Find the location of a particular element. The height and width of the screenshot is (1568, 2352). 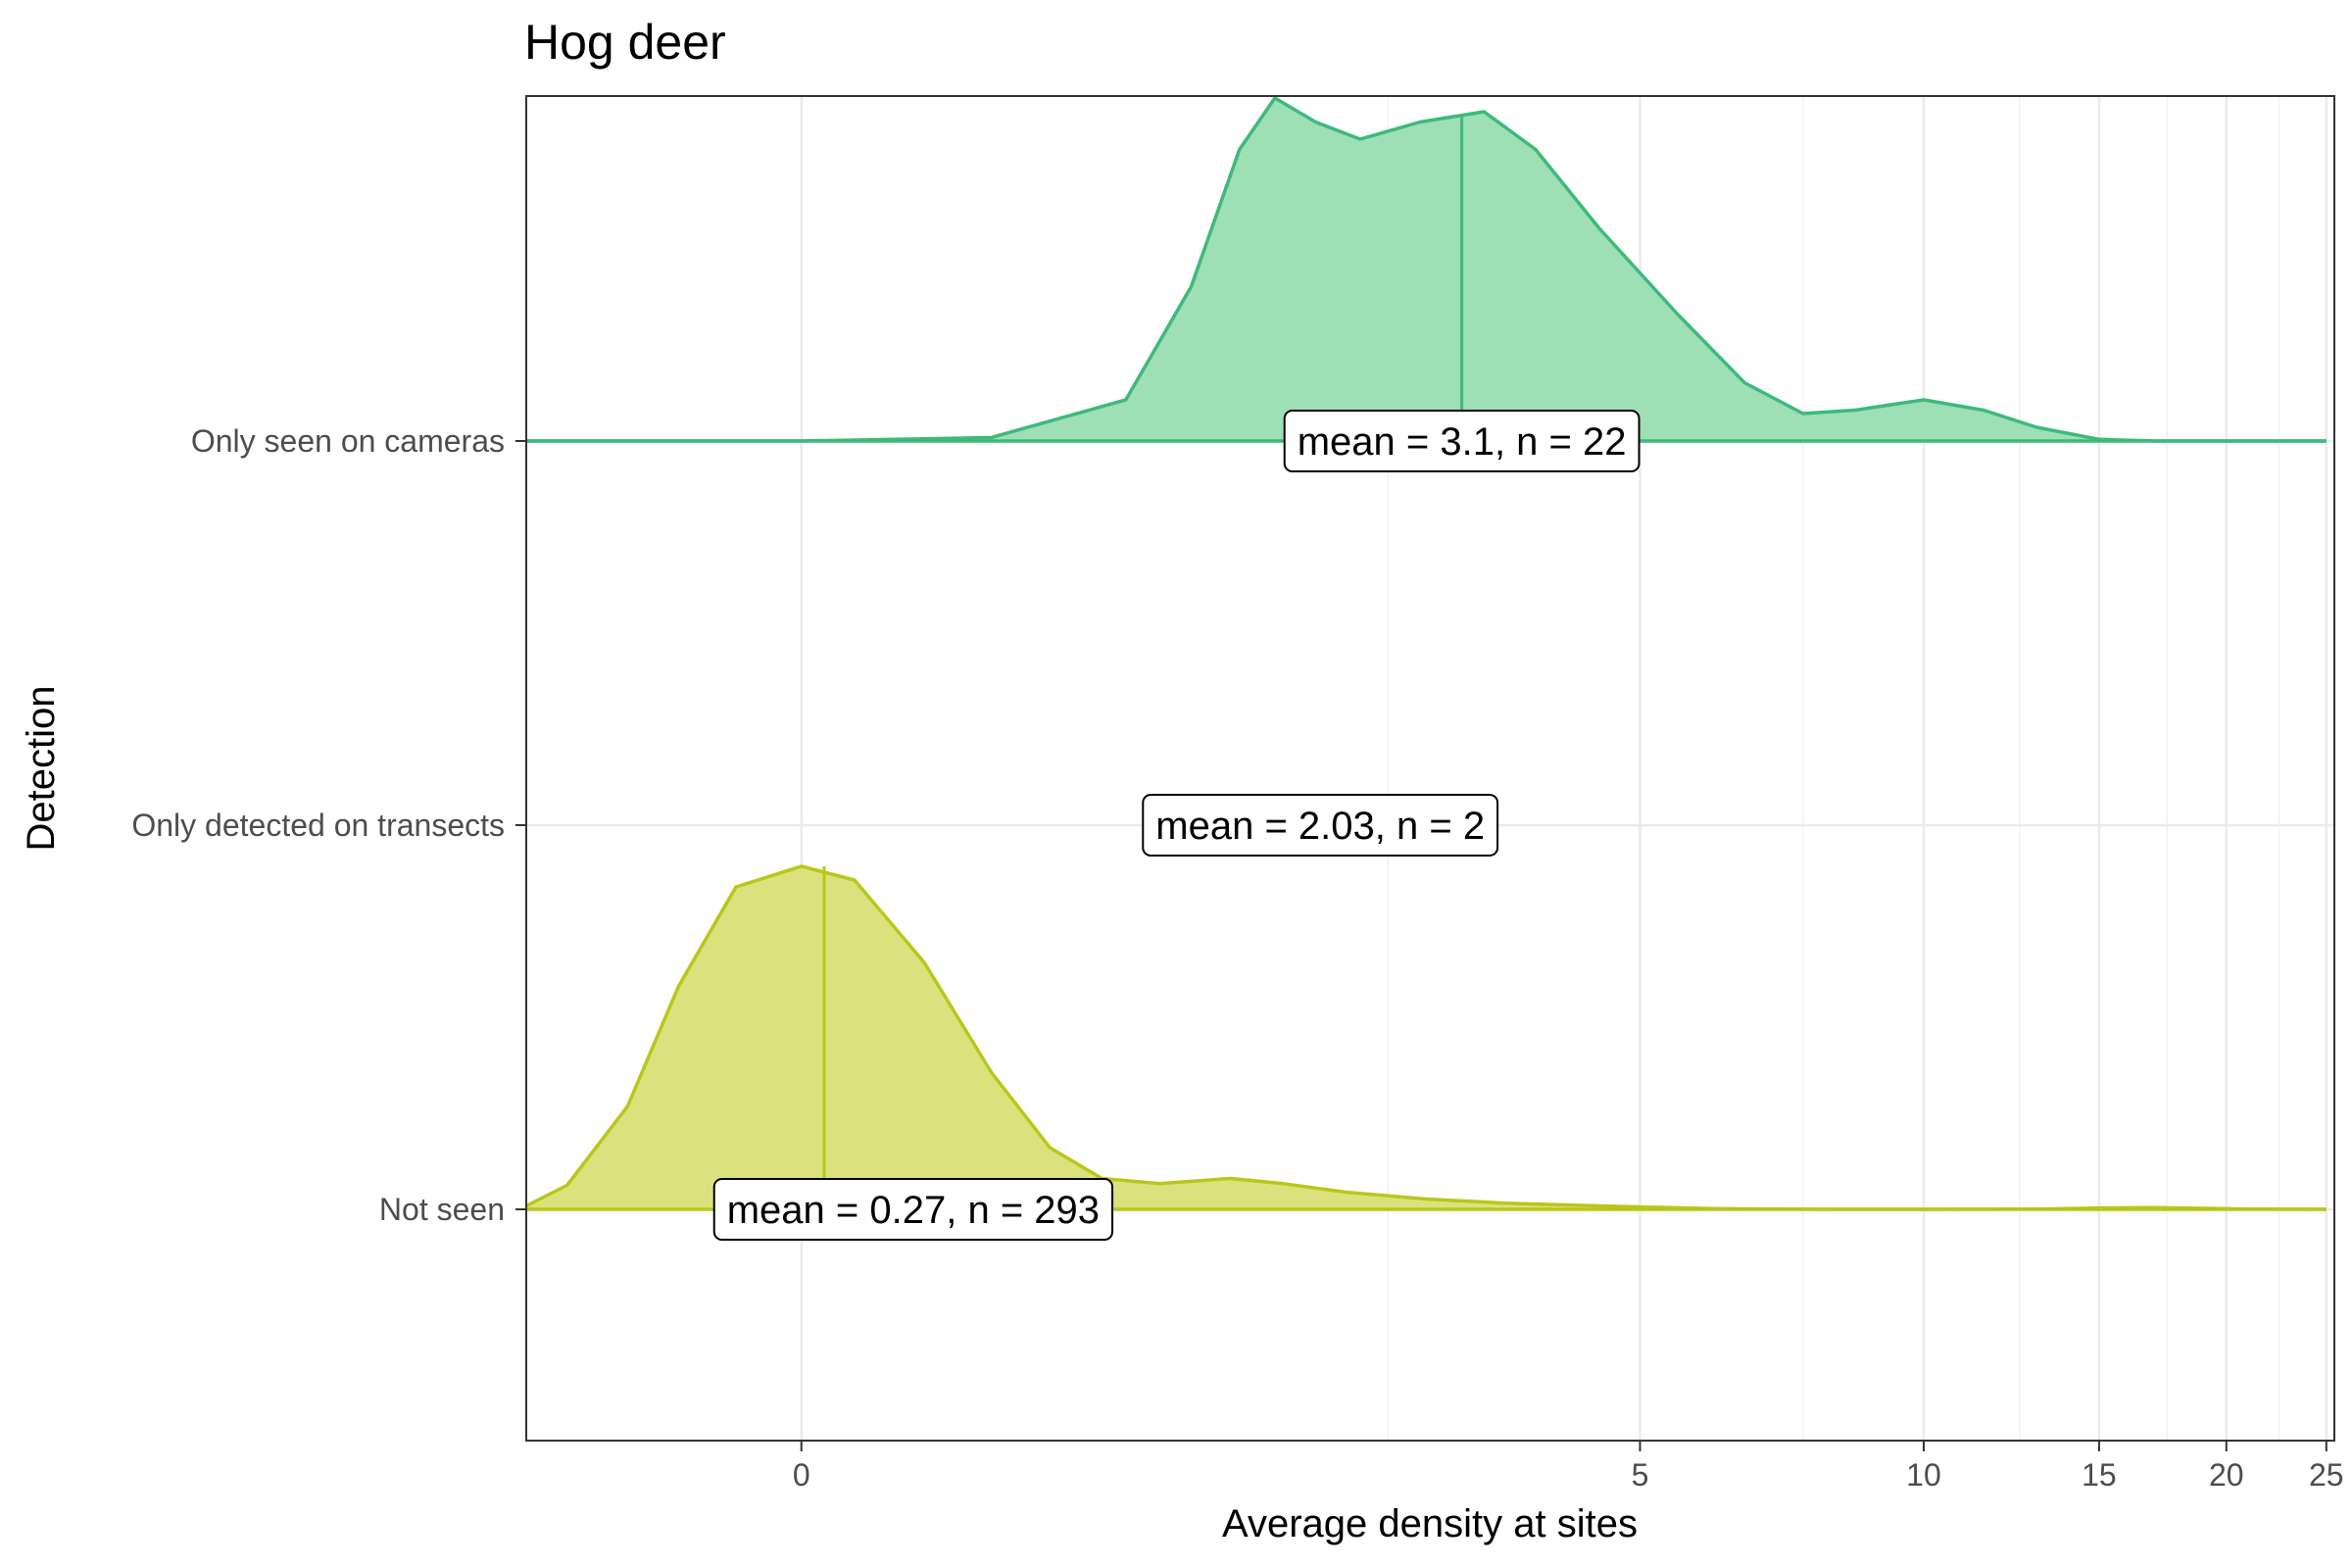

x-tick-label: 0 is located at coordinates (801, 1475).